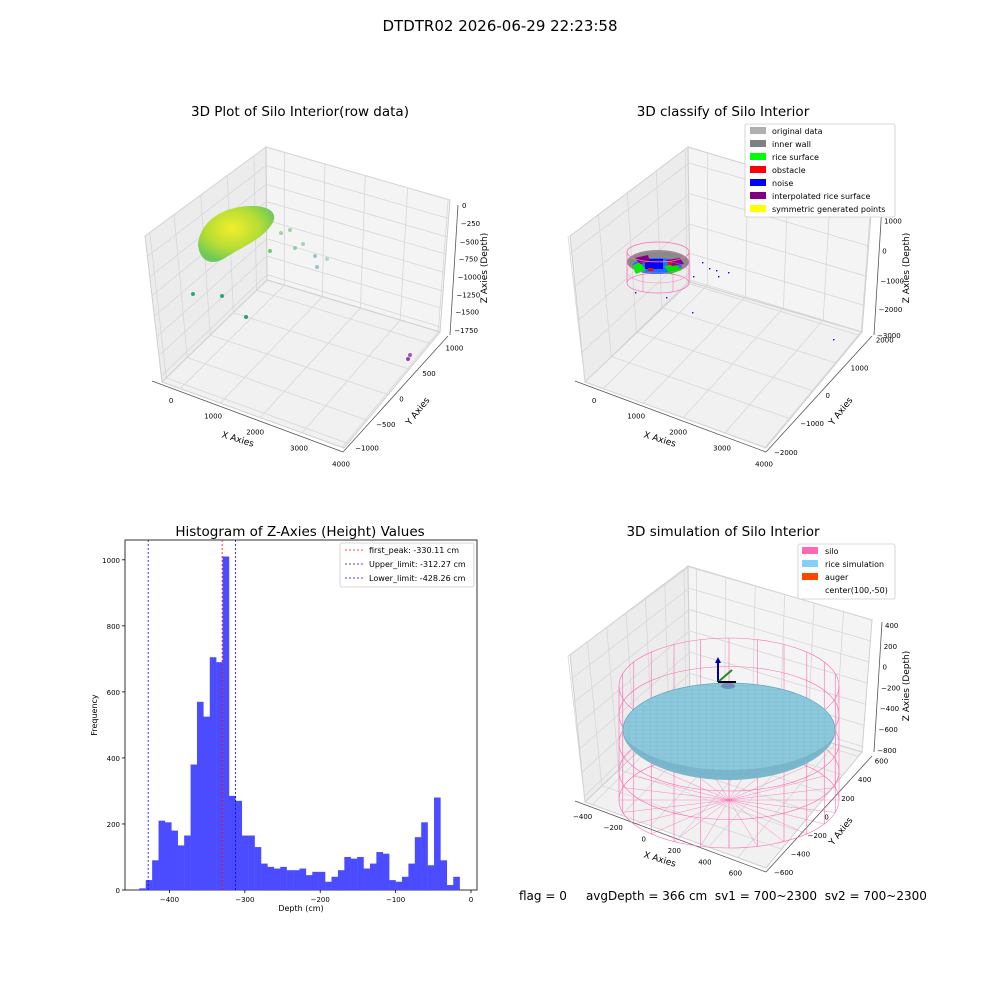 The width and height of the screenshot is (1000, 1000). I want to click on y-tick-label: 400, so click(113, 759).